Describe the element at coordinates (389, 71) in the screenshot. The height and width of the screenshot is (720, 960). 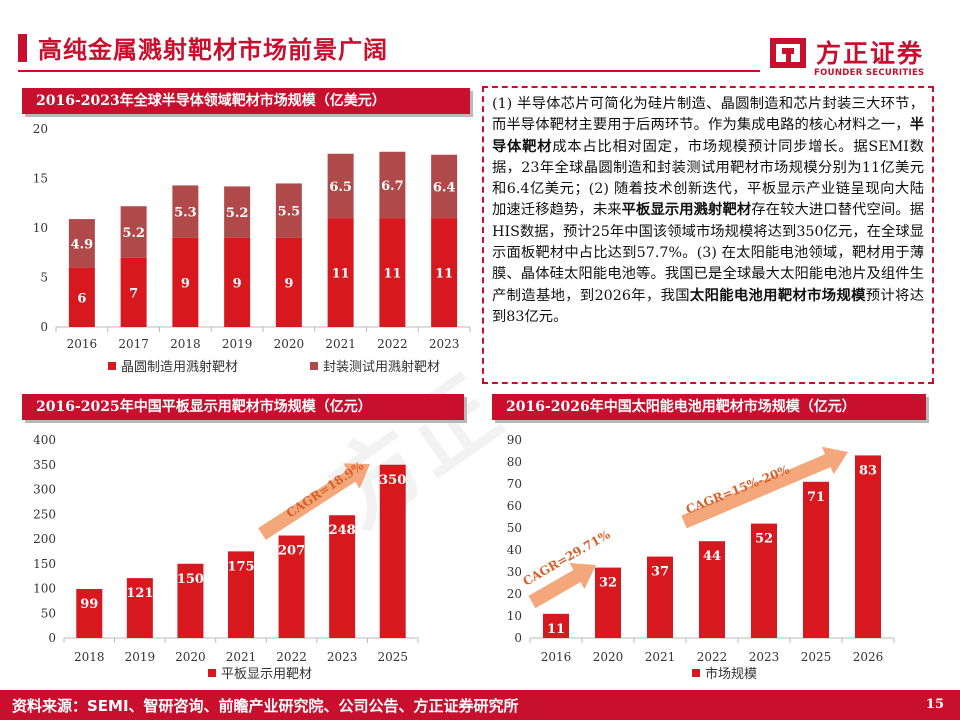
I see `title-underline` at that location.